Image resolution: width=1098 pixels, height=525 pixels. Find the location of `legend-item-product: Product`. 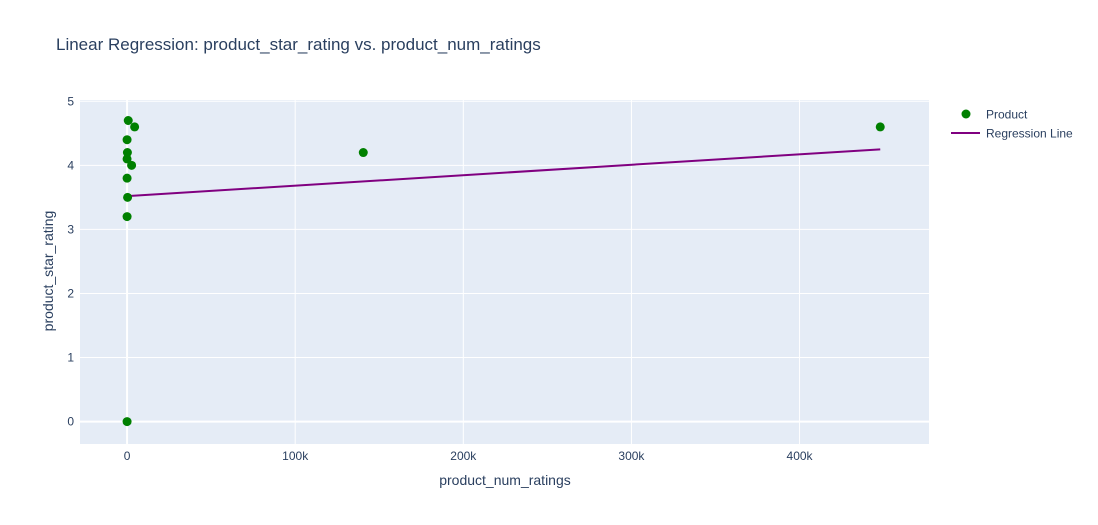

legend-item-product: Product is located at coordinates (995, 115).